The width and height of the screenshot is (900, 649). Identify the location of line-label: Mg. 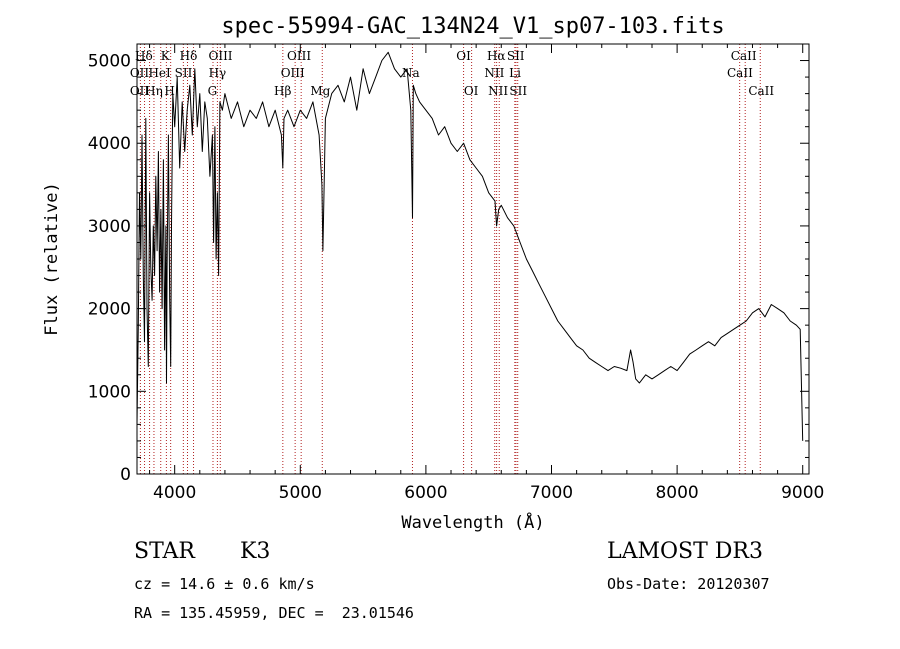
(320, 91).